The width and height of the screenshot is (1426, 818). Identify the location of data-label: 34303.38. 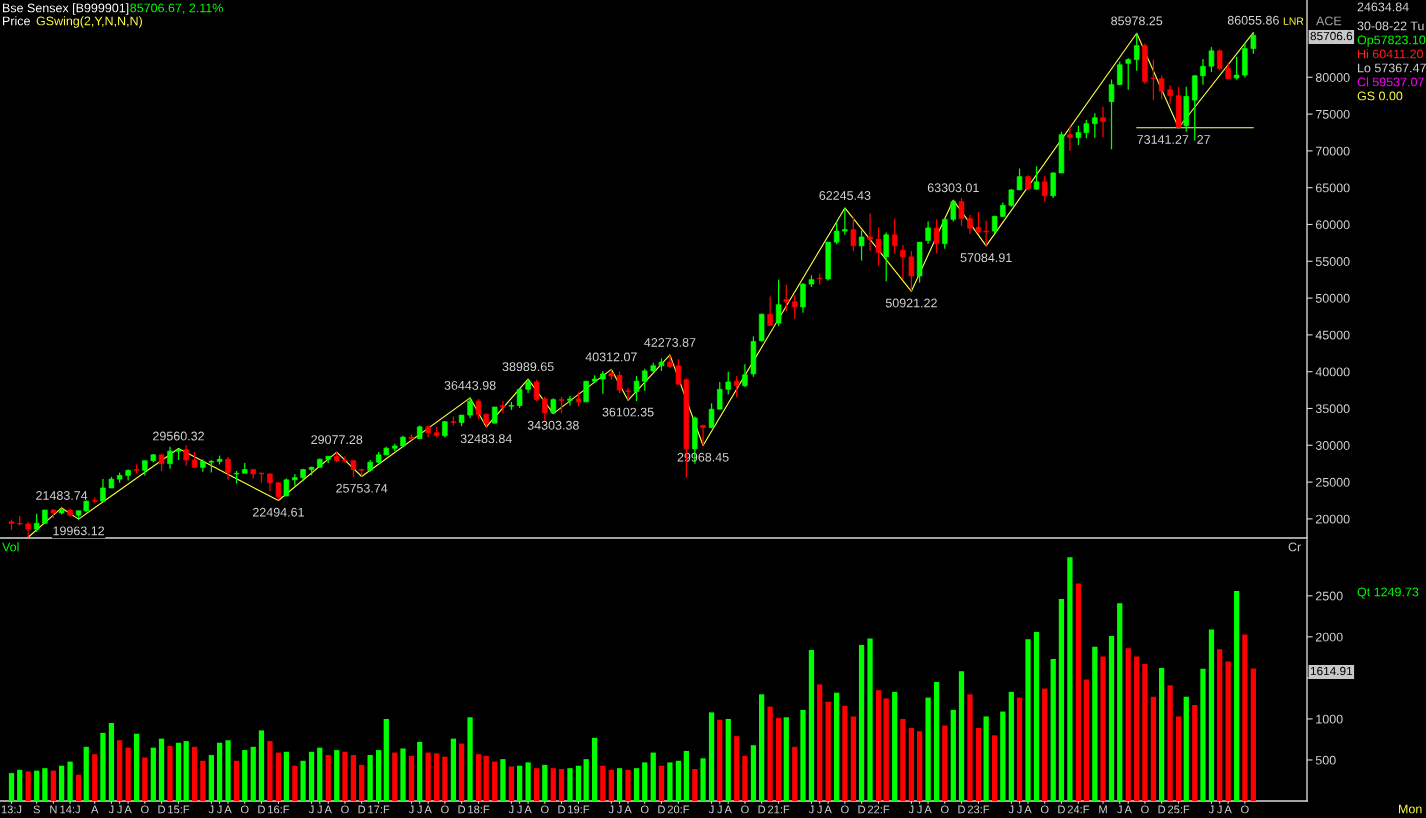
(553, 425).